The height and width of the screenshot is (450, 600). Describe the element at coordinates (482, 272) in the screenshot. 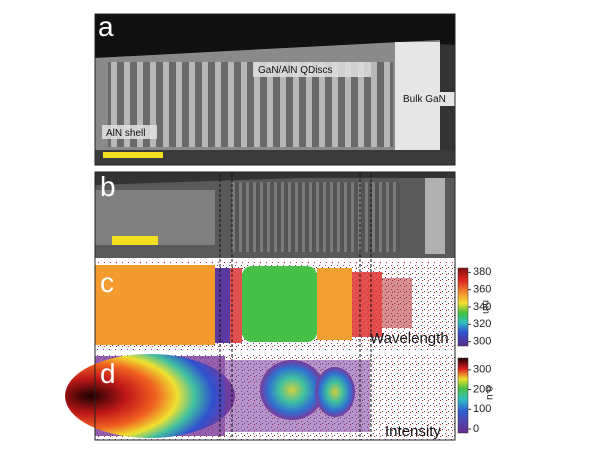

I see `colorbar-tick-label: 380` at that location.